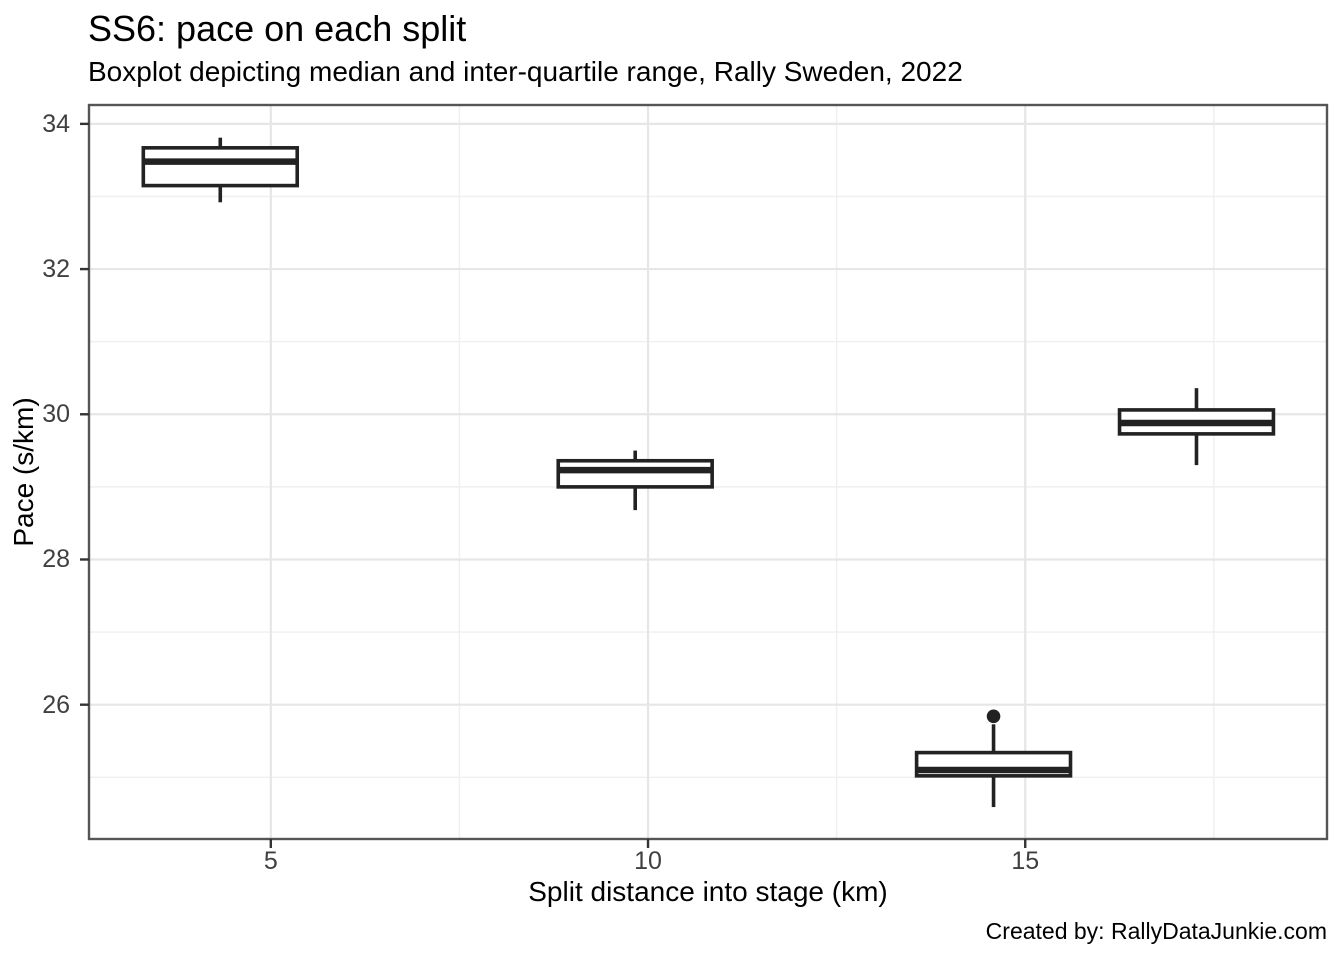 Image resolution: width=1344 pixels, height=960 pixels. I want to click on x-tick-label: 5, so click(270, 861).